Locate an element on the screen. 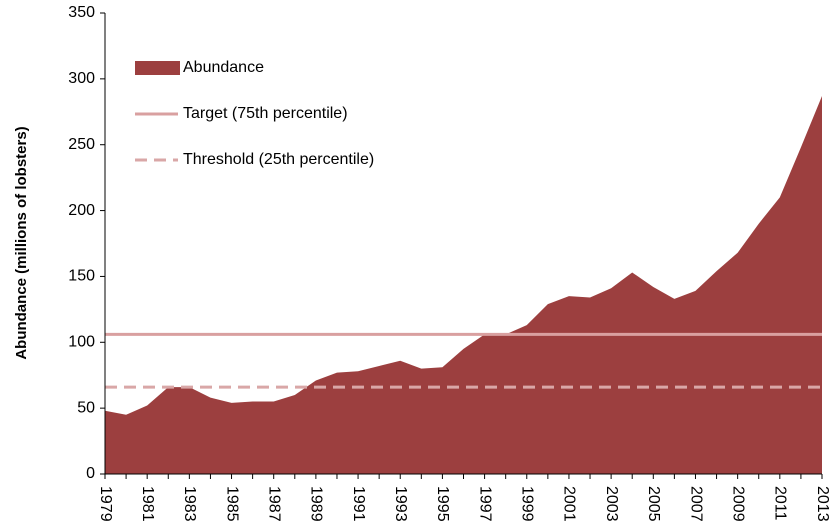  x-tick-label: 1999 is located at coordinates (527, 504).